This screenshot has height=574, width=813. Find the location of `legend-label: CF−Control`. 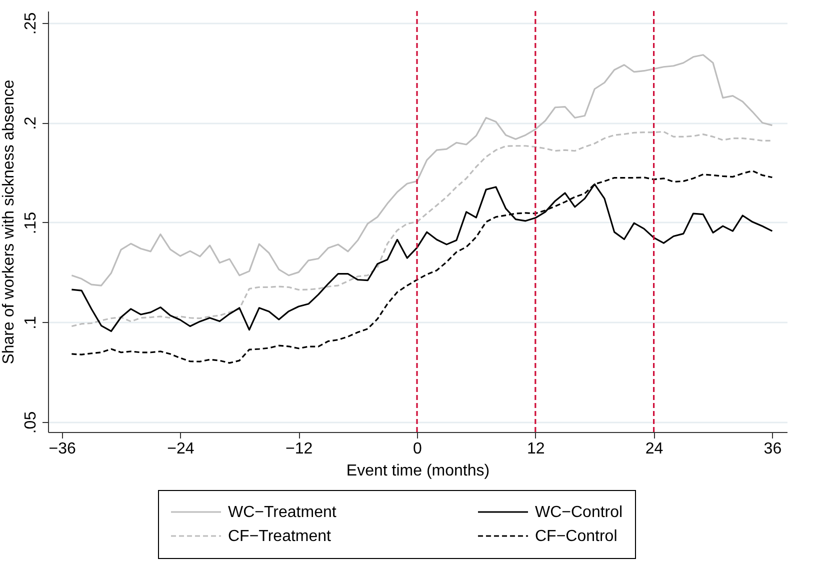

legend-label: CF−Control is located at coordinates (576, 536).